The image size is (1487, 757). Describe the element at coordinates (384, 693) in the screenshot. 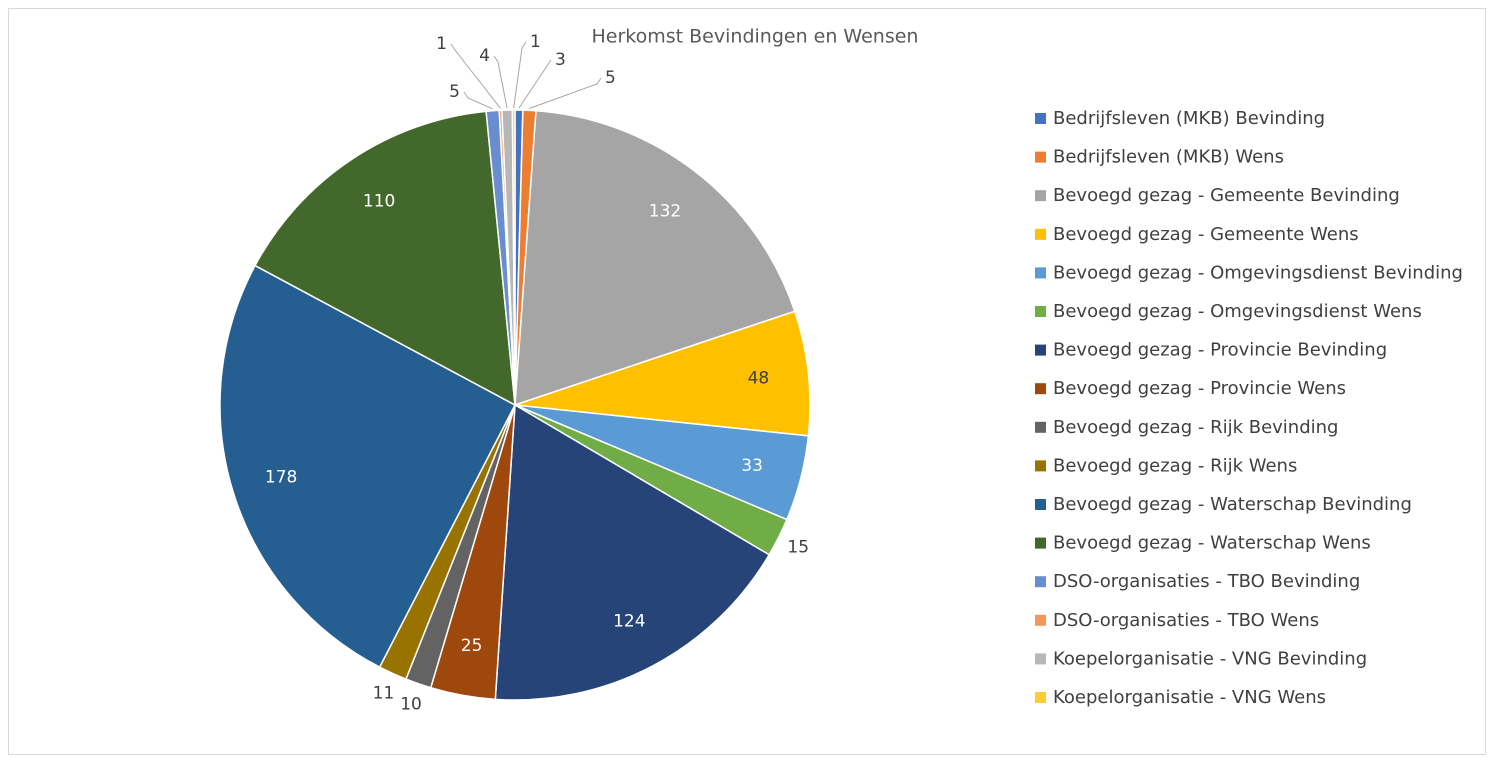

I see `data-label: 11` at that location.